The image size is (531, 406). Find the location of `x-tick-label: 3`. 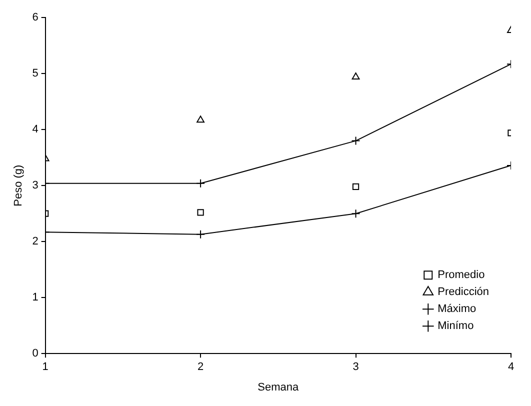

x-tick-label: 3 is located at coordinates (355, 367).